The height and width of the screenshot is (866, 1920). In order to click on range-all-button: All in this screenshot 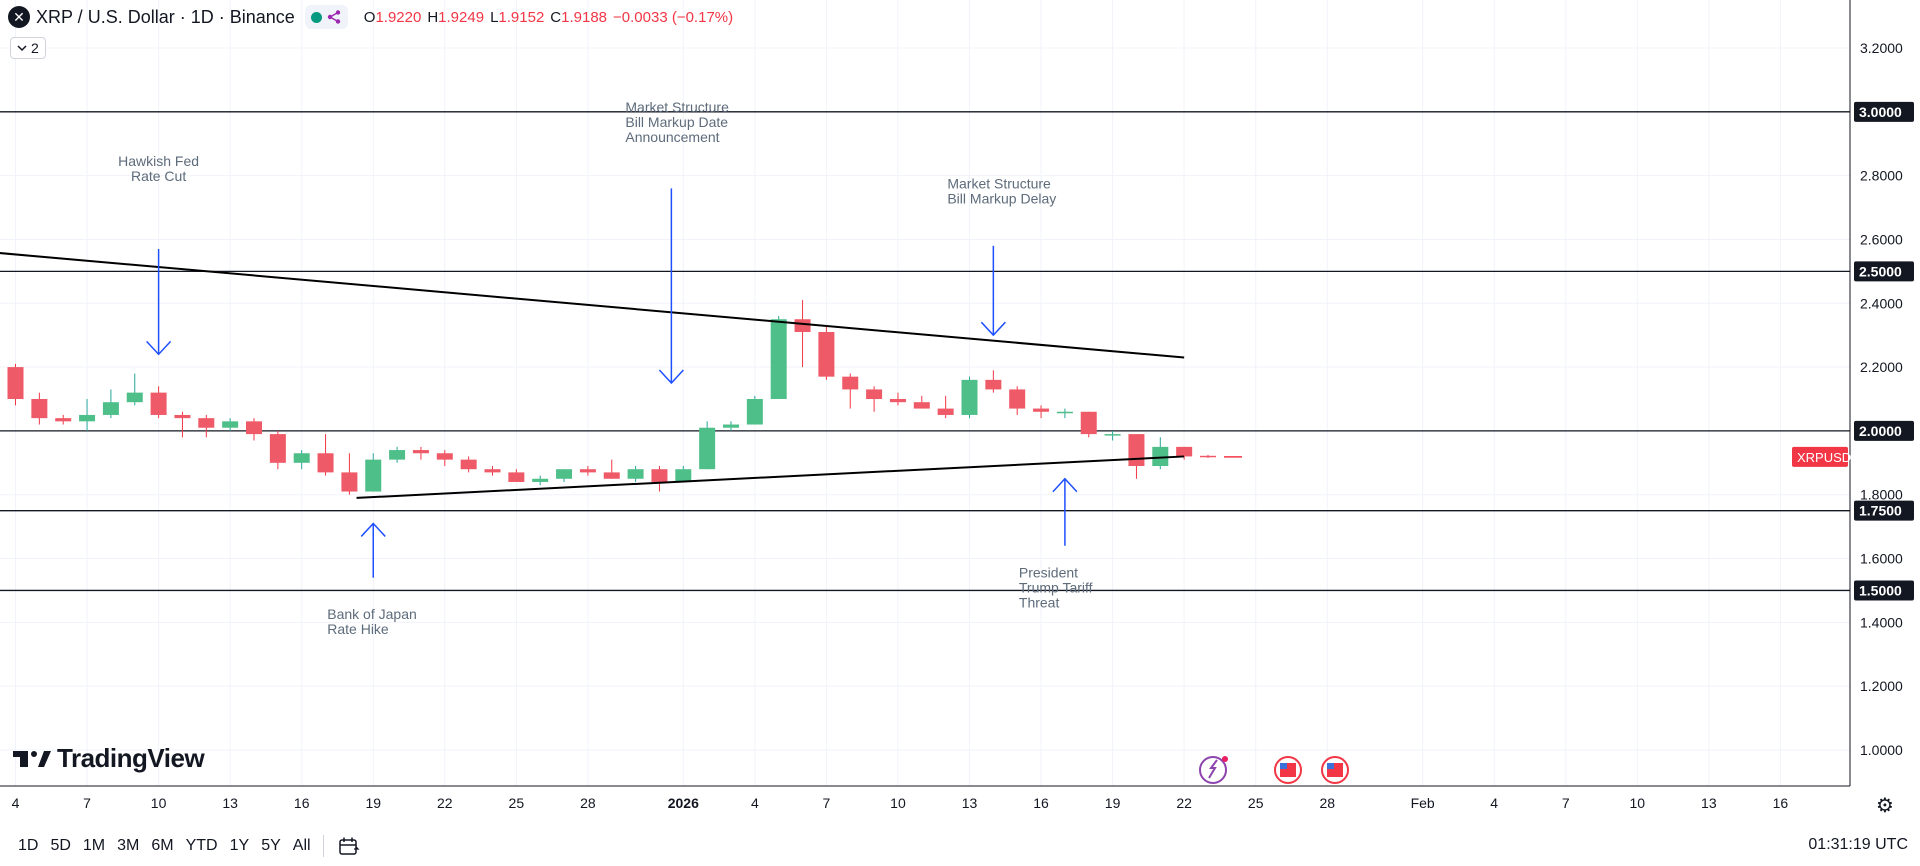, I will do `click(301, 845)`.